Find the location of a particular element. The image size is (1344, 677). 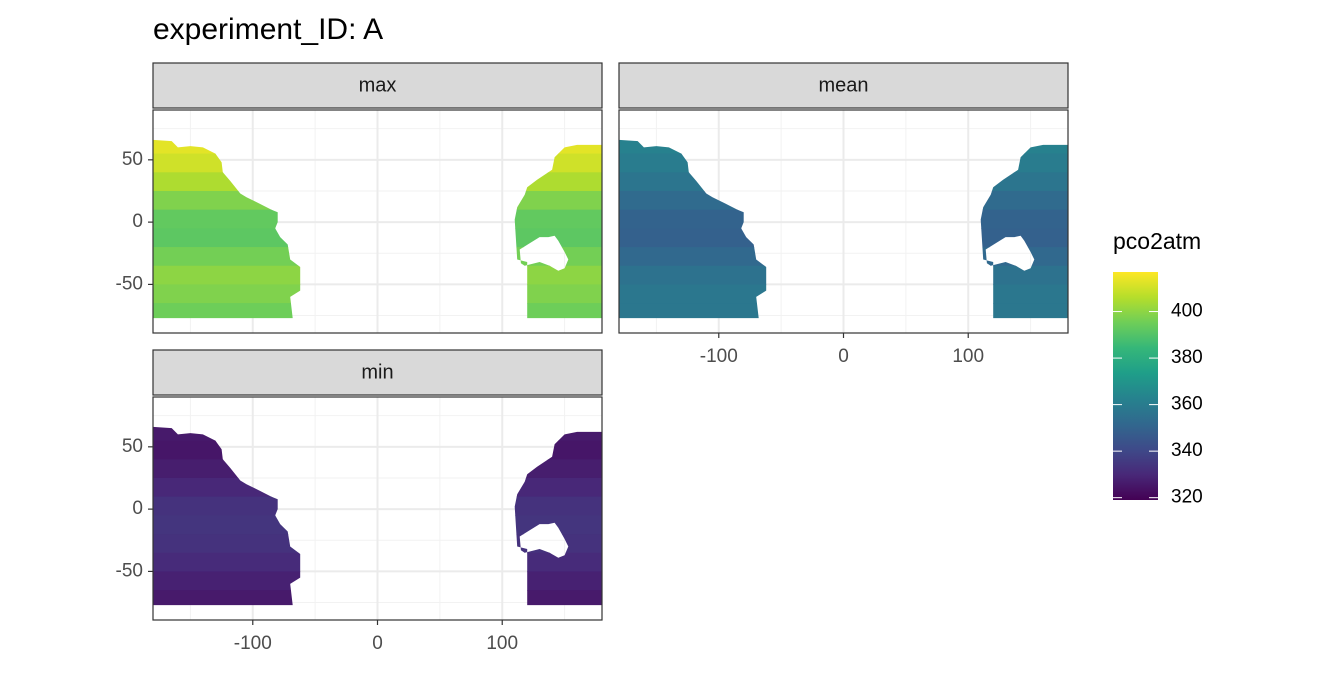

colorbar-label: 340 is located at coordinates (1187, 450).